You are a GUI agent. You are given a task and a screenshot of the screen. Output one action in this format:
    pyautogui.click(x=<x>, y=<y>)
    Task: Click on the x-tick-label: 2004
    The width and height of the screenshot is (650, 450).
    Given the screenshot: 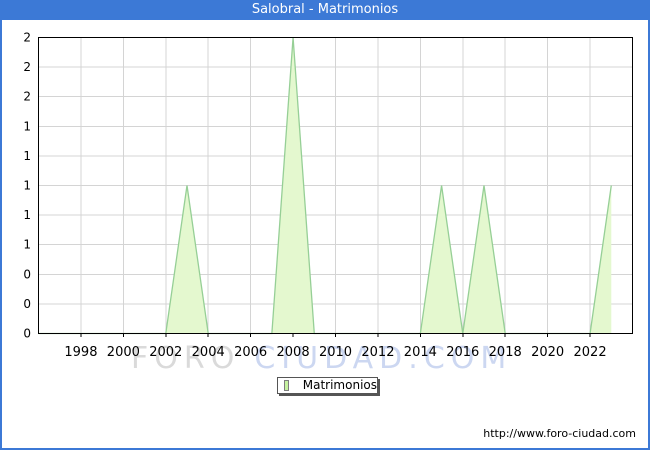 What is the action you would take?
    pyautogui.click(x=208, y=352)
    